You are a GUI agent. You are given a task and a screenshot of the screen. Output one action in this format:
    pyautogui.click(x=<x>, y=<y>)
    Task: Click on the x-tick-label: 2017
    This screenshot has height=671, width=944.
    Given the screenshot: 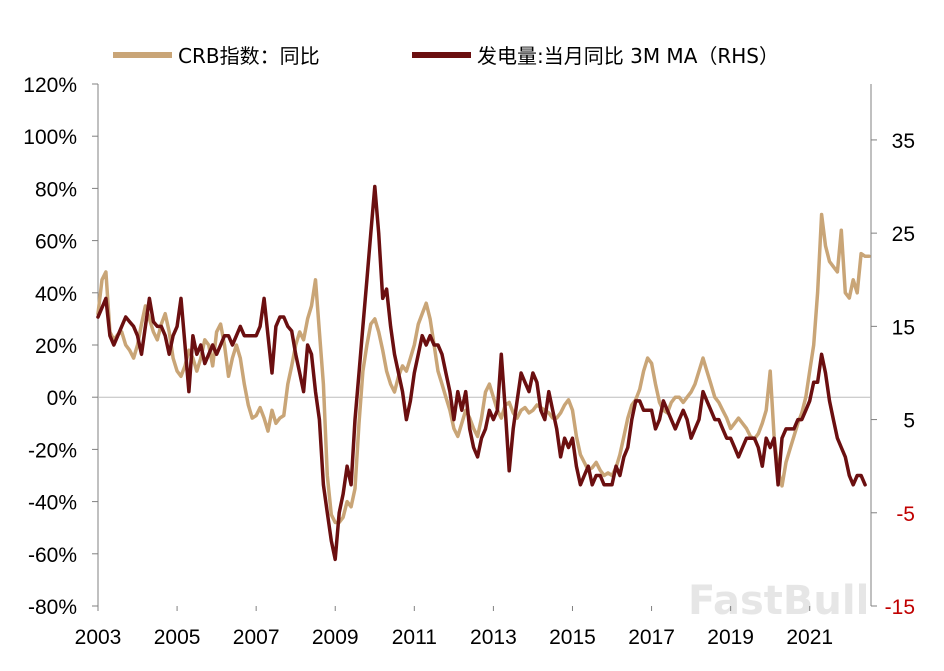 What is the action you would take?
    pyautogui.click(x=651, y=637)
    